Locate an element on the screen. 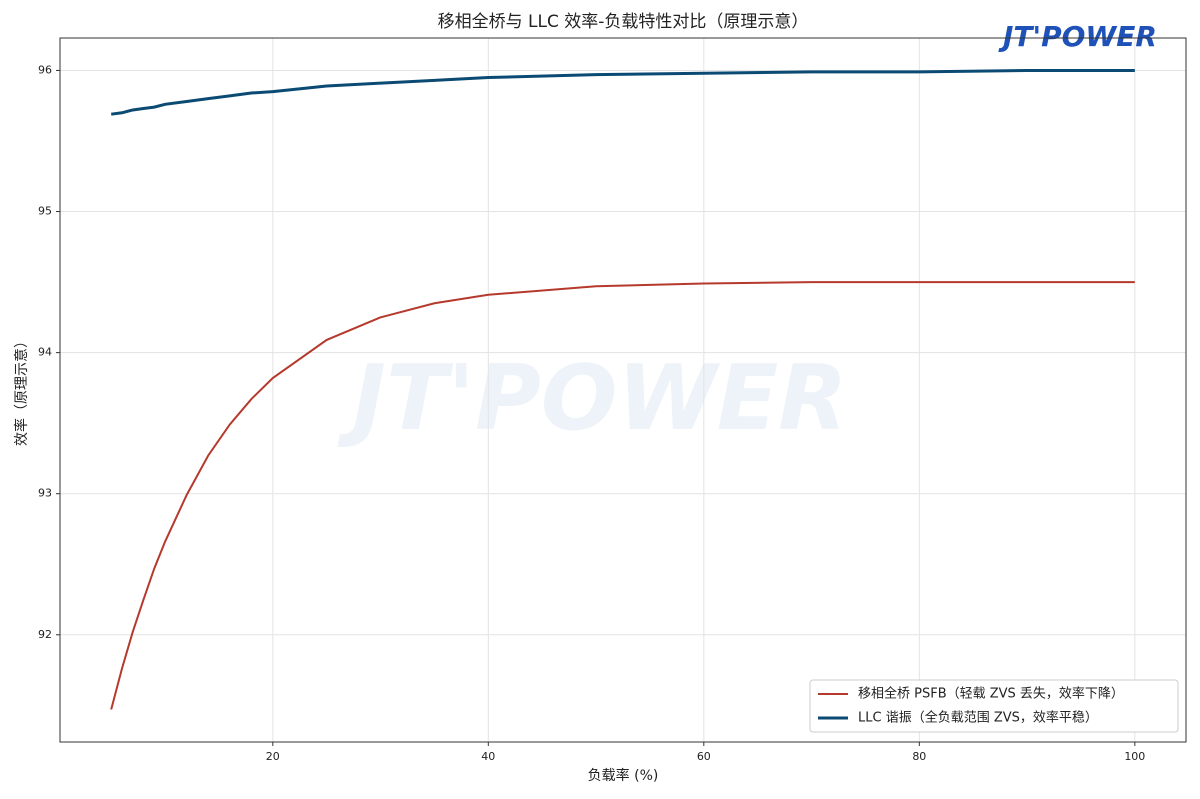 The image size is (1200, 799). watermark: JT'POWER is located at coordinates (593, 398).